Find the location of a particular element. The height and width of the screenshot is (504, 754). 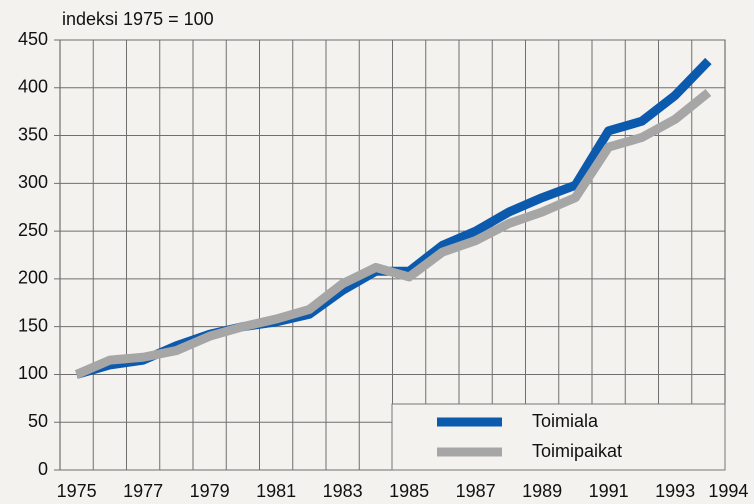

y-tick-label: 300 is located at coordinates (33, 182).